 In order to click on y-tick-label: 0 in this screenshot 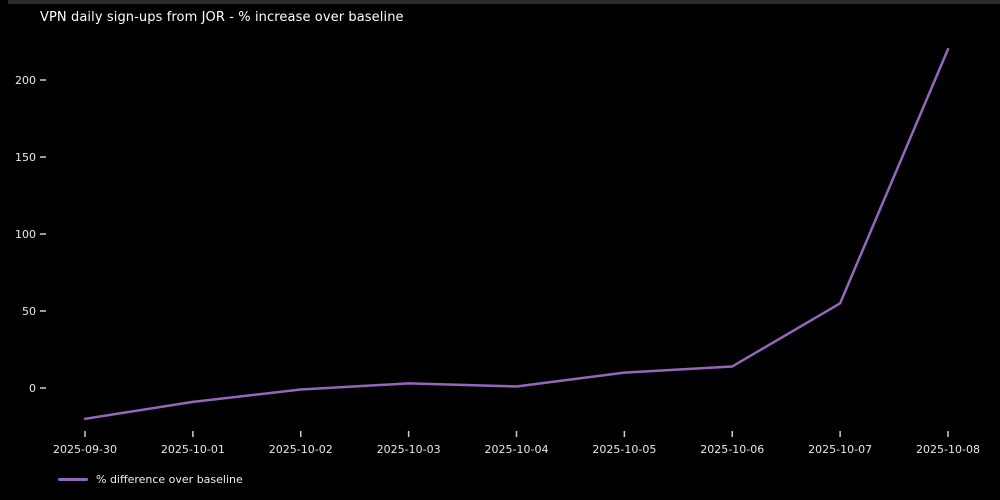, I will do `click(32, 388)`.